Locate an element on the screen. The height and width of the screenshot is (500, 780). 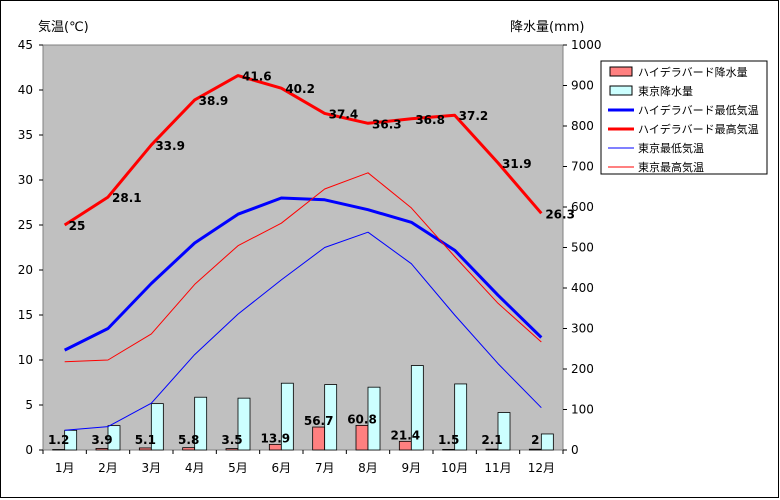
y-left-tick-label: 25 is located at coordinates (25, 225).